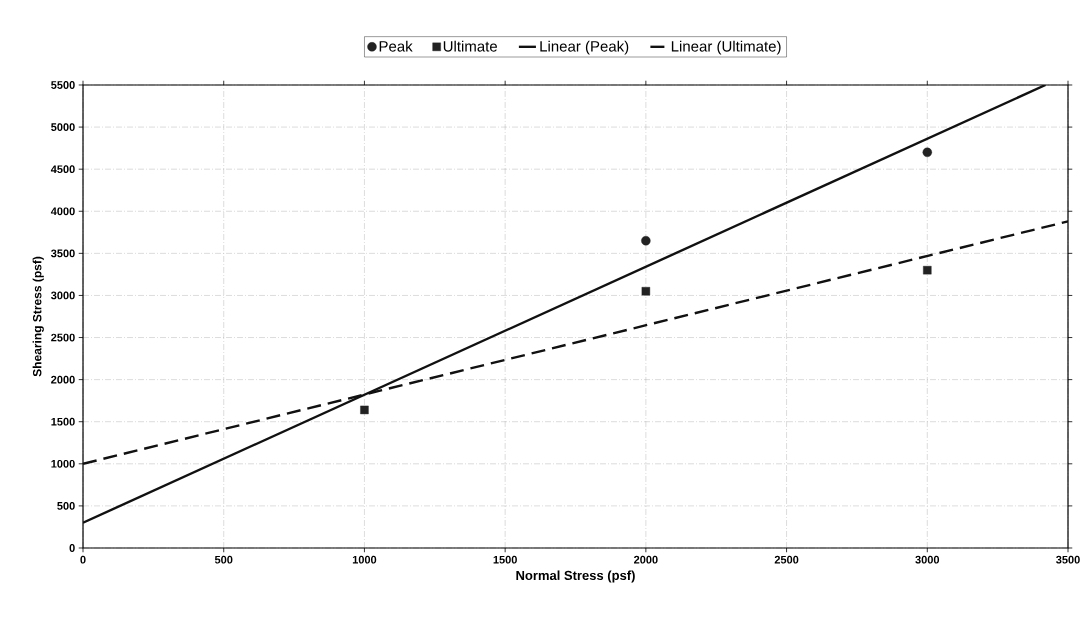 This screenshot has height=644, width=1089. I want to click on x-tick-label: 0, so click(83, 559).